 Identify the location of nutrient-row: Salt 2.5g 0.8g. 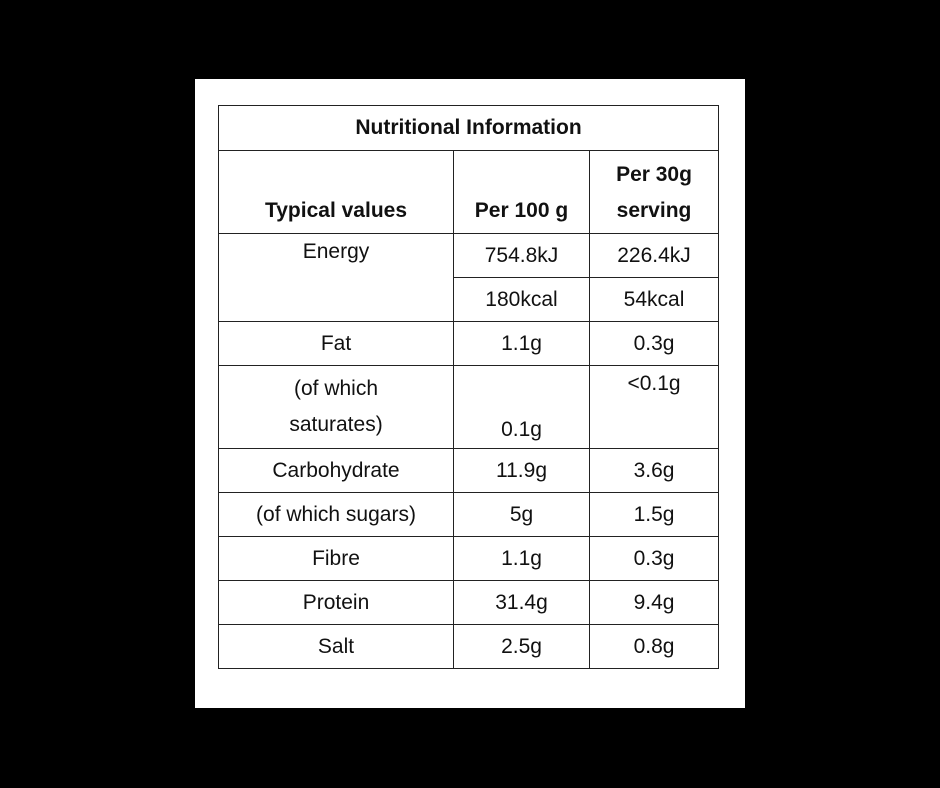
(469, 646).